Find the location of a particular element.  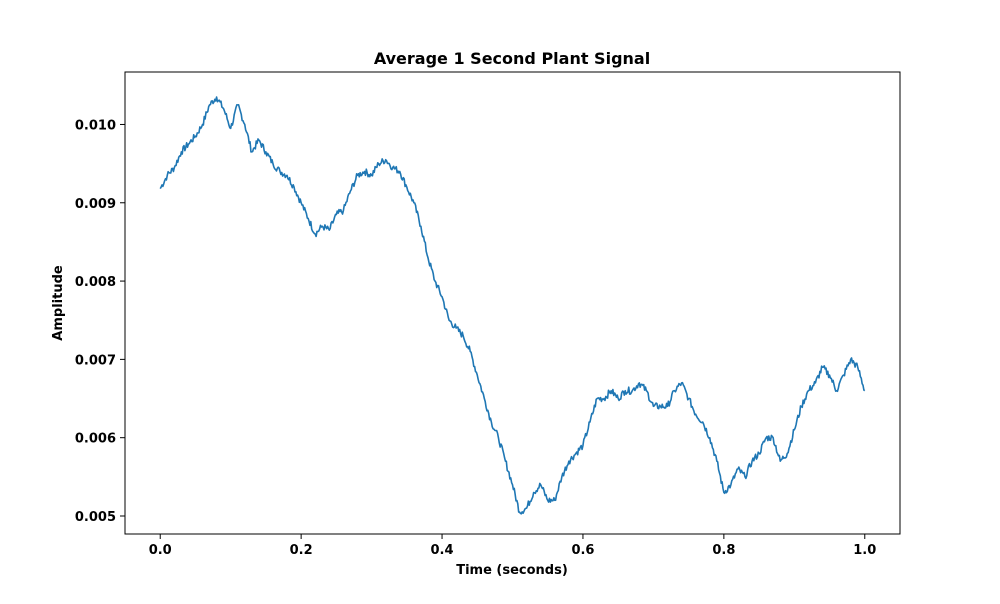

y-tick-label: 0.008 is located at coordinates (95, 282).